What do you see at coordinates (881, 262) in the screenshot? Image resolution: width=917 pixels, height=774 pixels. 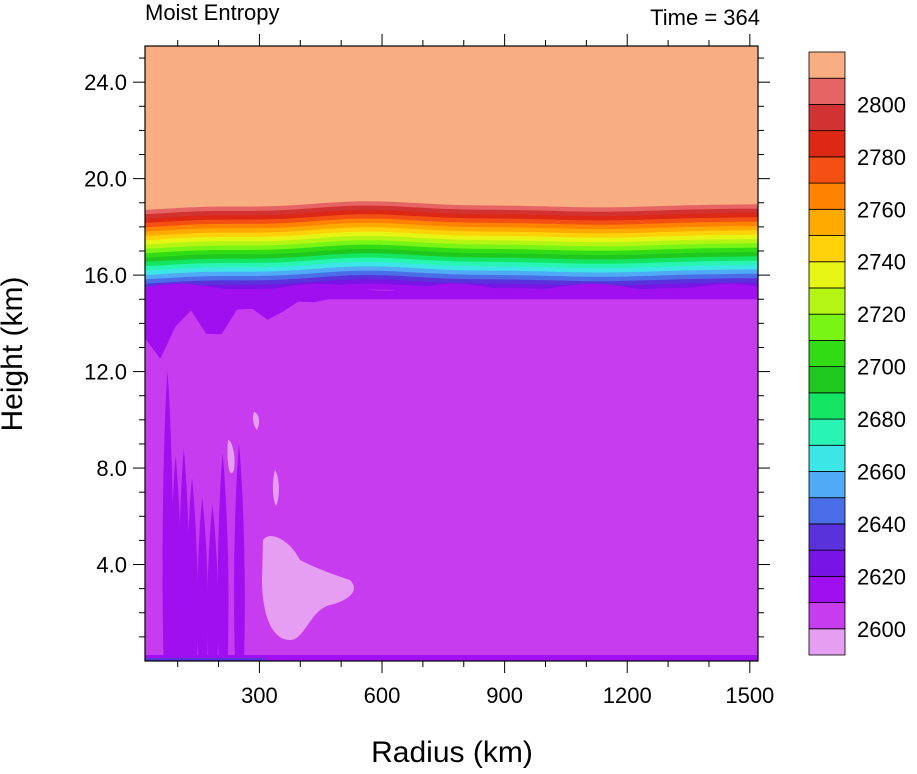 I see `colorbar-label: 2740` at bounding box center [881, 262].